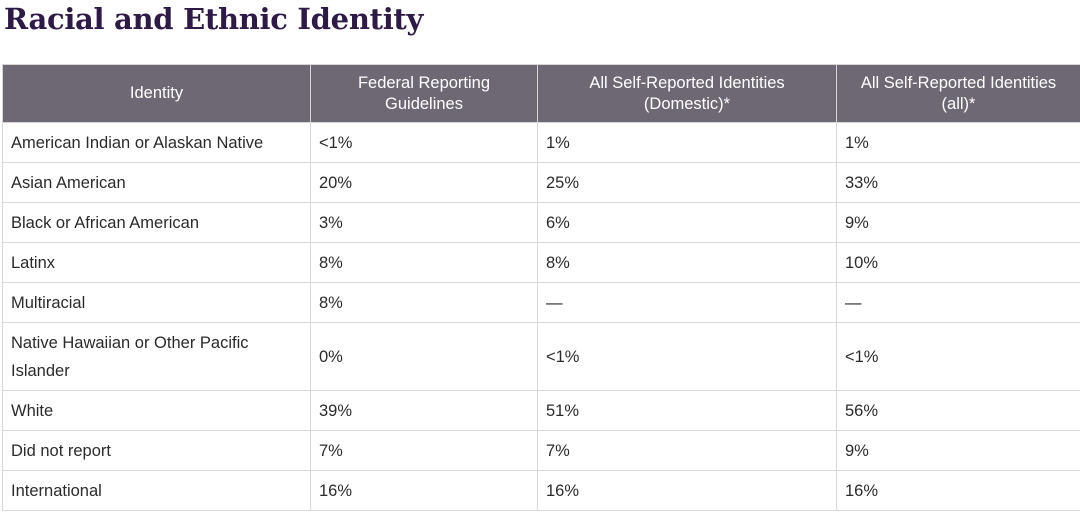  I want to click on cell-federal: 39%, so click(424, 410).